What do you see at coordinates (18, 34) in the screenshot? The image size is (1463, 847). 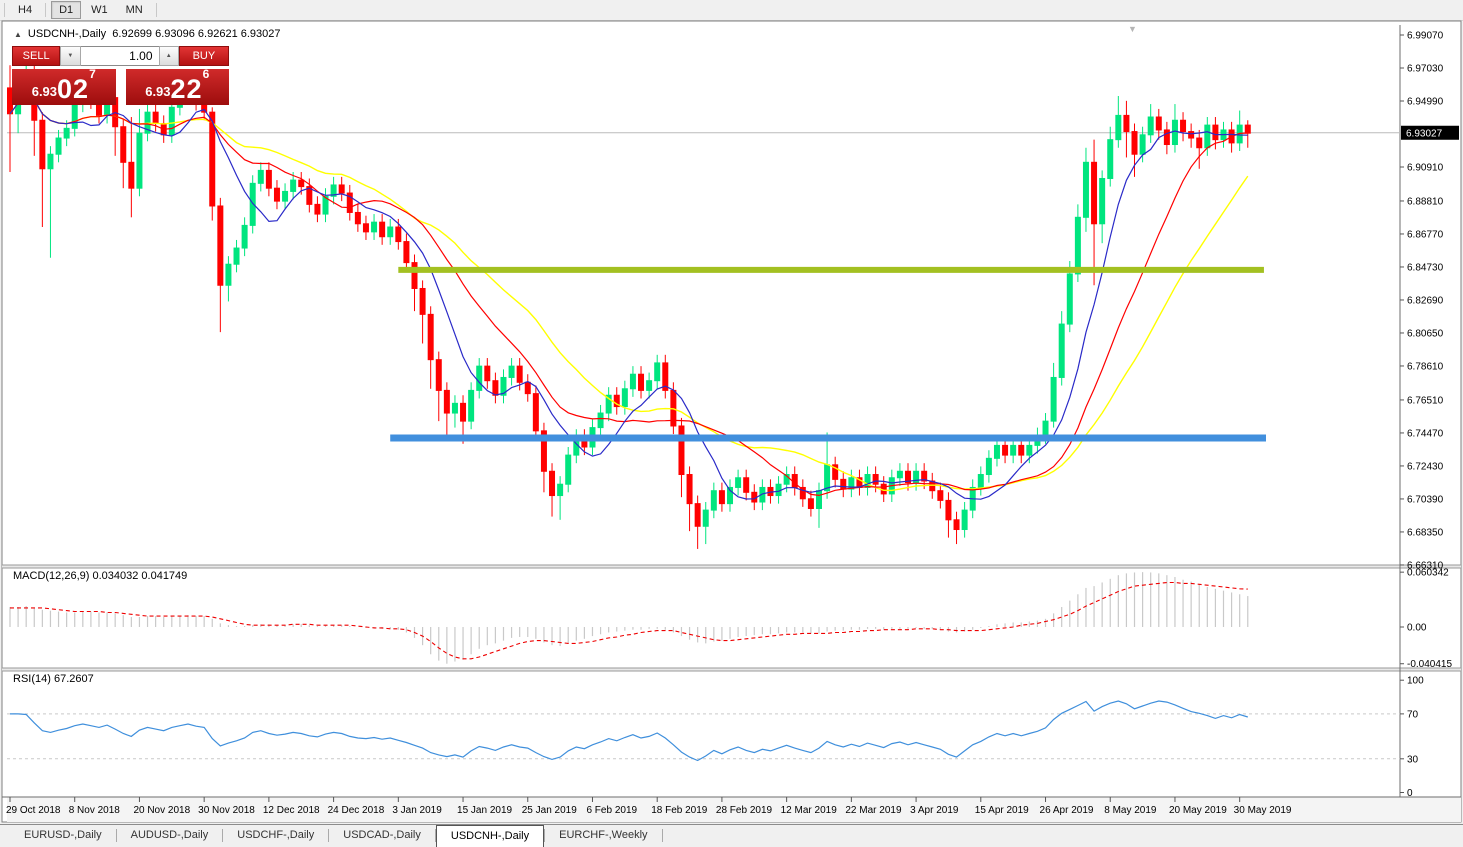 I see `collapse-trade-panel-icon: ▲` at bounding box center [18, 34].